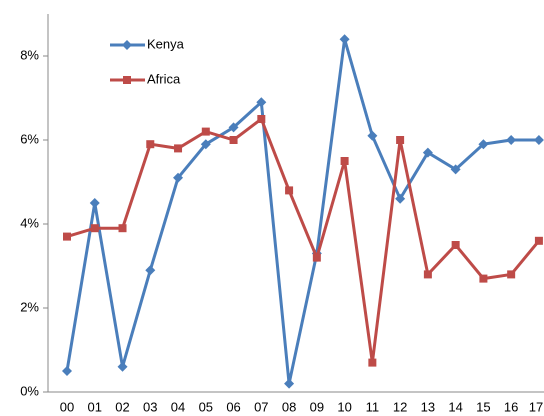 The width and height of the screenshot is (544, 416). I want to click on y-tick-label: 6%, so click(29, 138).